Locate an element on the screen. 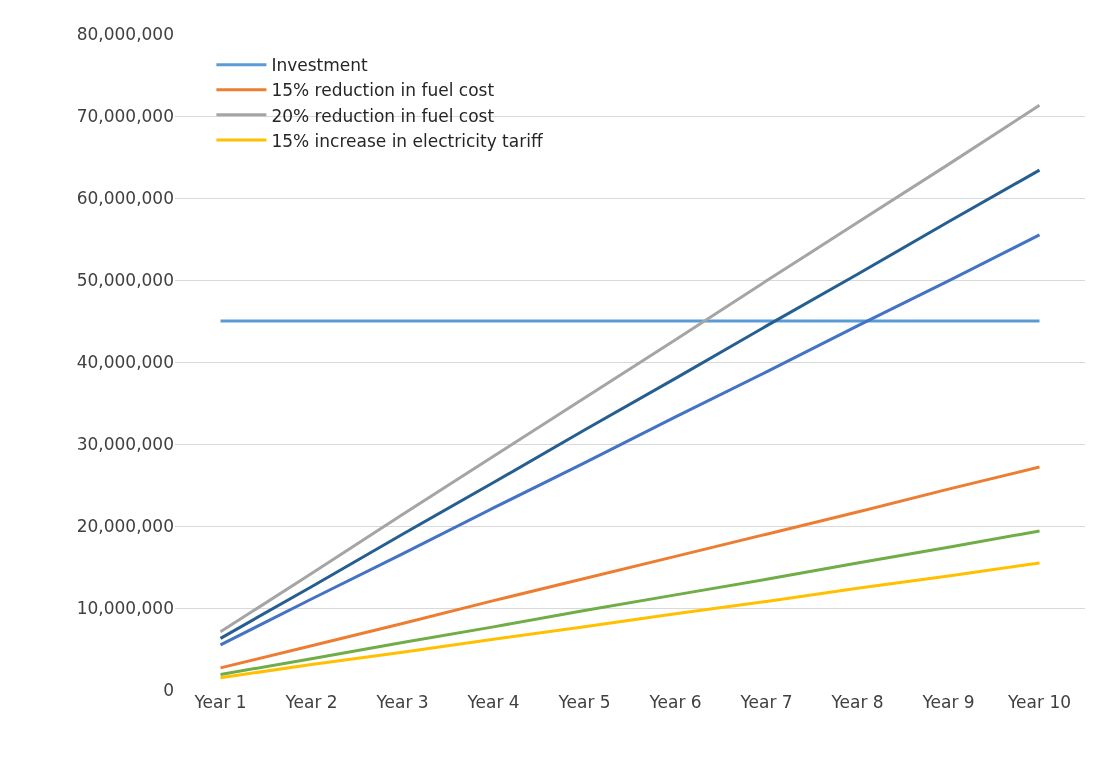 Image resolution: width=1099 pixels, height=760 pixels. x-tick-label: Year 9 is located at coordinates (948, 702).